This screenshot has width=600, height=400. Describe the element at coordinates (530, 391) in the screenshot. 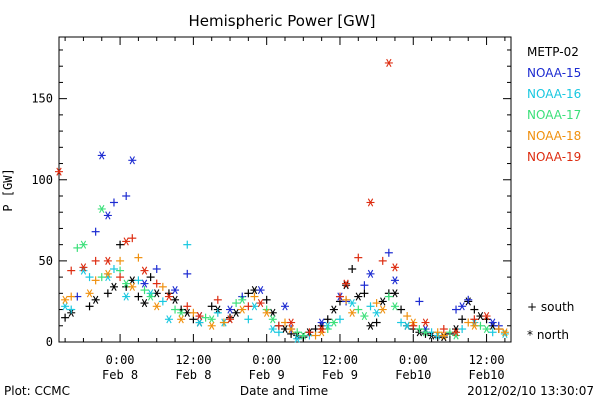

I see `footer-timestamp: 2012/02/10 13:30:07` at that location.